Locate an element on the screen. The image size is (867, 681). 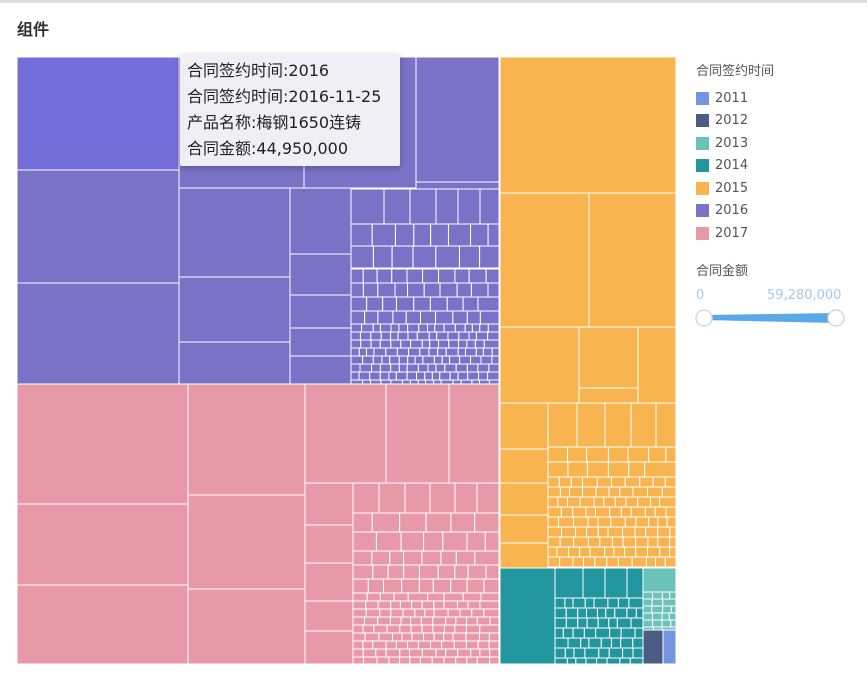
range-slider is located at coordinates (775, 318).